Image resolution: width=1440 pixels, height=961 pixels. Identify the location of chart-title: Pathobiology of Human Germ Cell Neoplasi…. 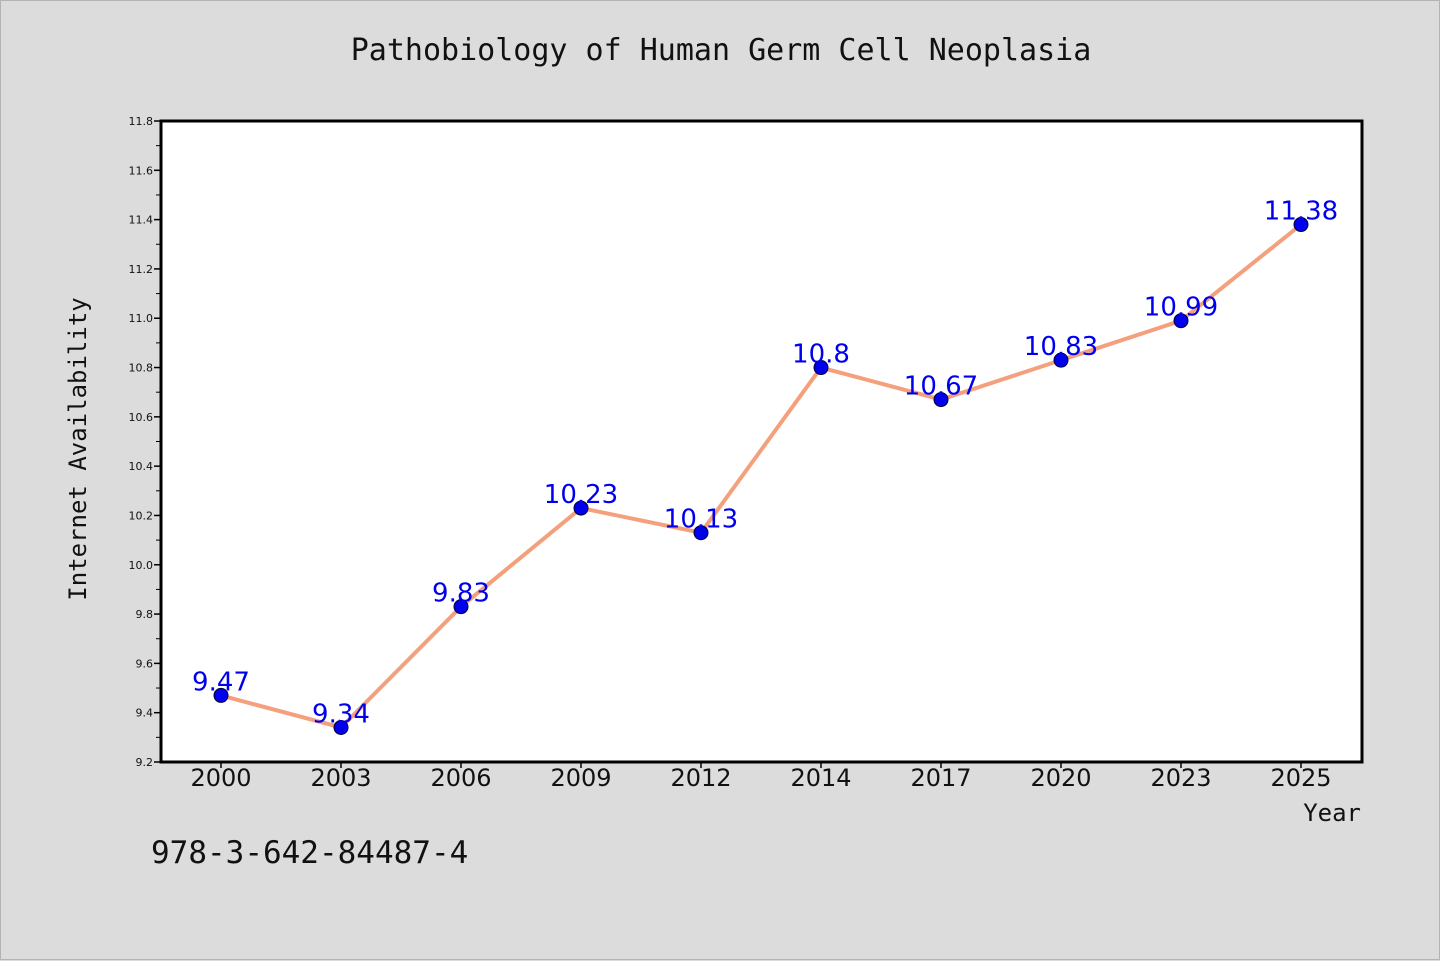
(721, 50).